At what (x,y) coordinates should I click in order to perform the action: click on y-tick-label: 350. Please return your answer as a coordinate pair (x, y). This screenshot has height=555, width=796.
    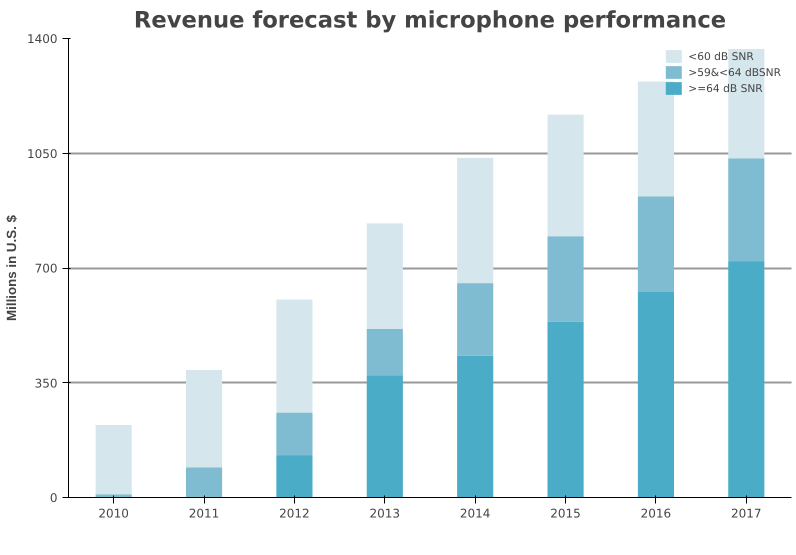
    Looking at the image, I should click on (46, 383).